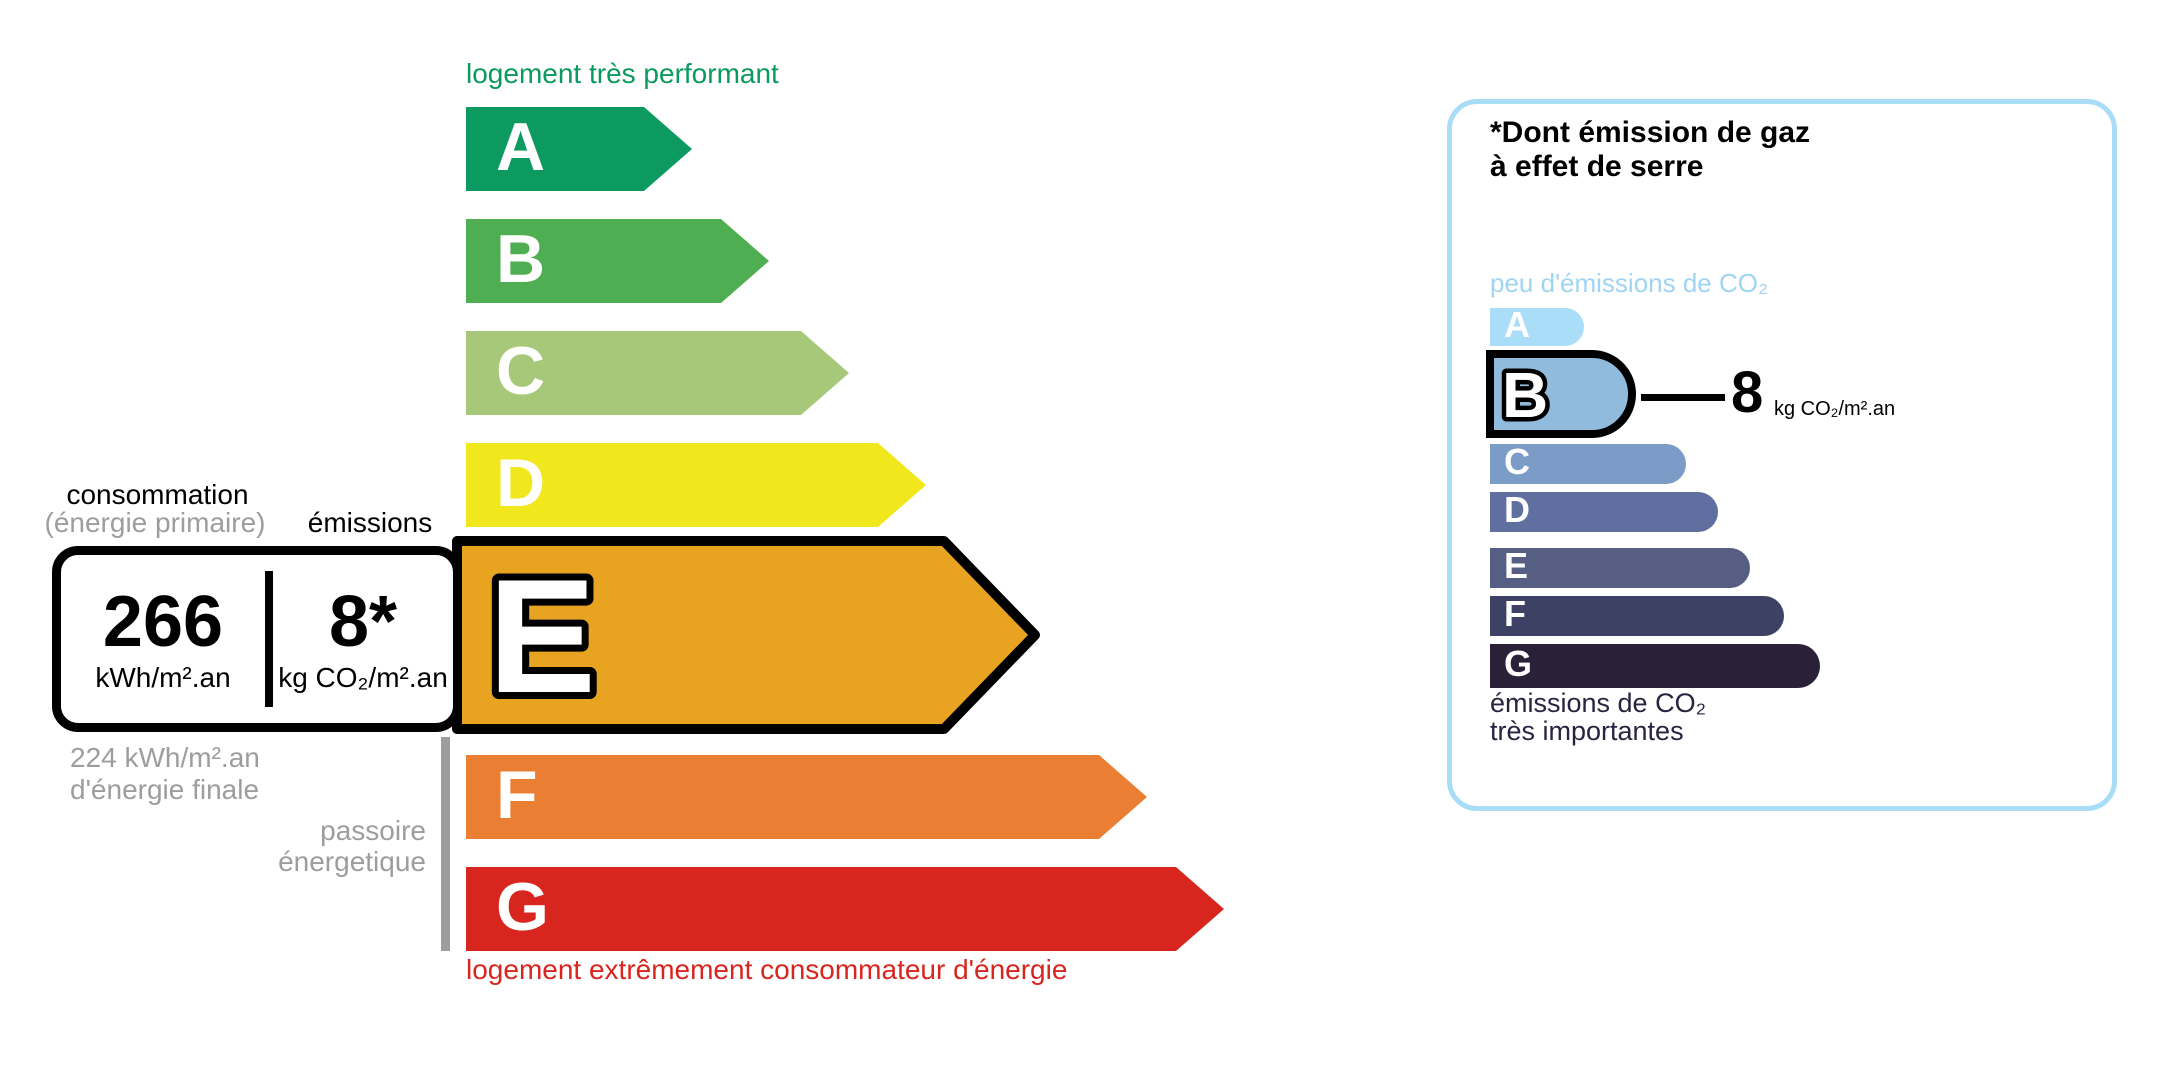 The image size is (2170, 1079). Describe the element at coordinates (521, 259) in the screenshot. I see `energy-bar-b-letter: B` at that location.